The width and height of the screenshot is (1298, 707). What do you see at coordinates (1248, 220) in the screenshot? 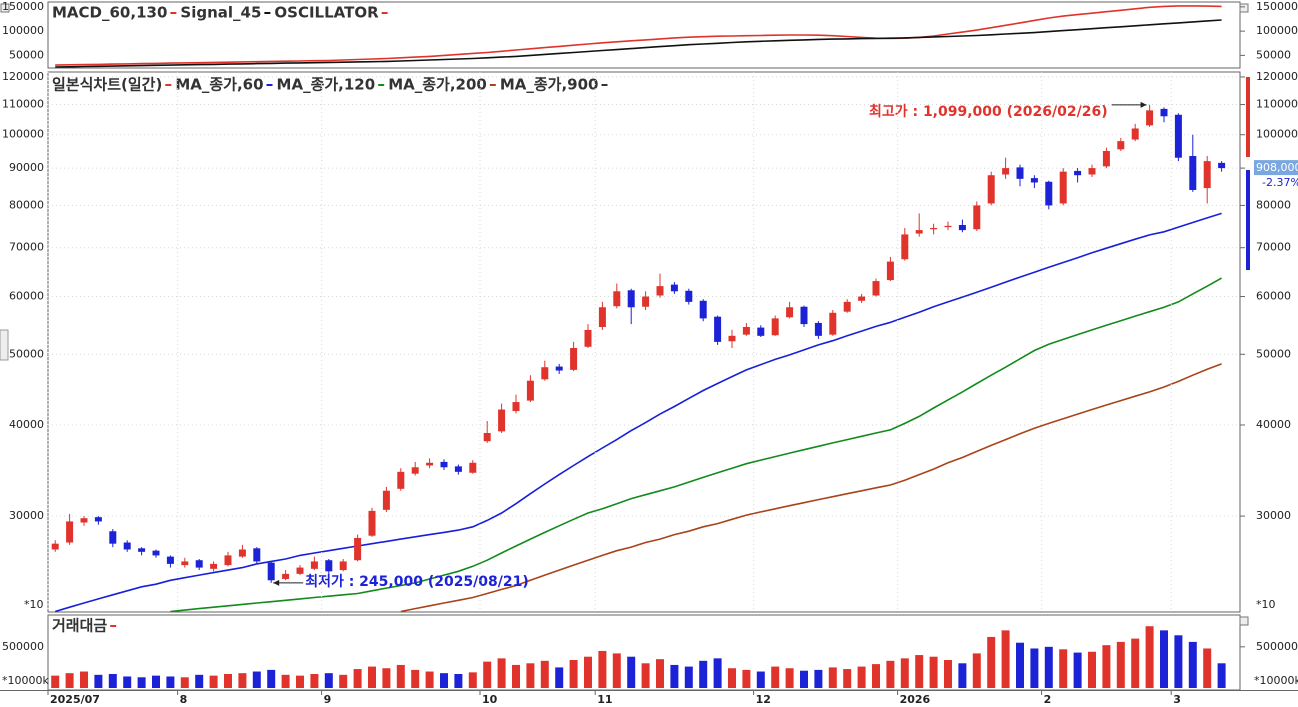
I see `price-range-down` at bounding box center [1248, 220].